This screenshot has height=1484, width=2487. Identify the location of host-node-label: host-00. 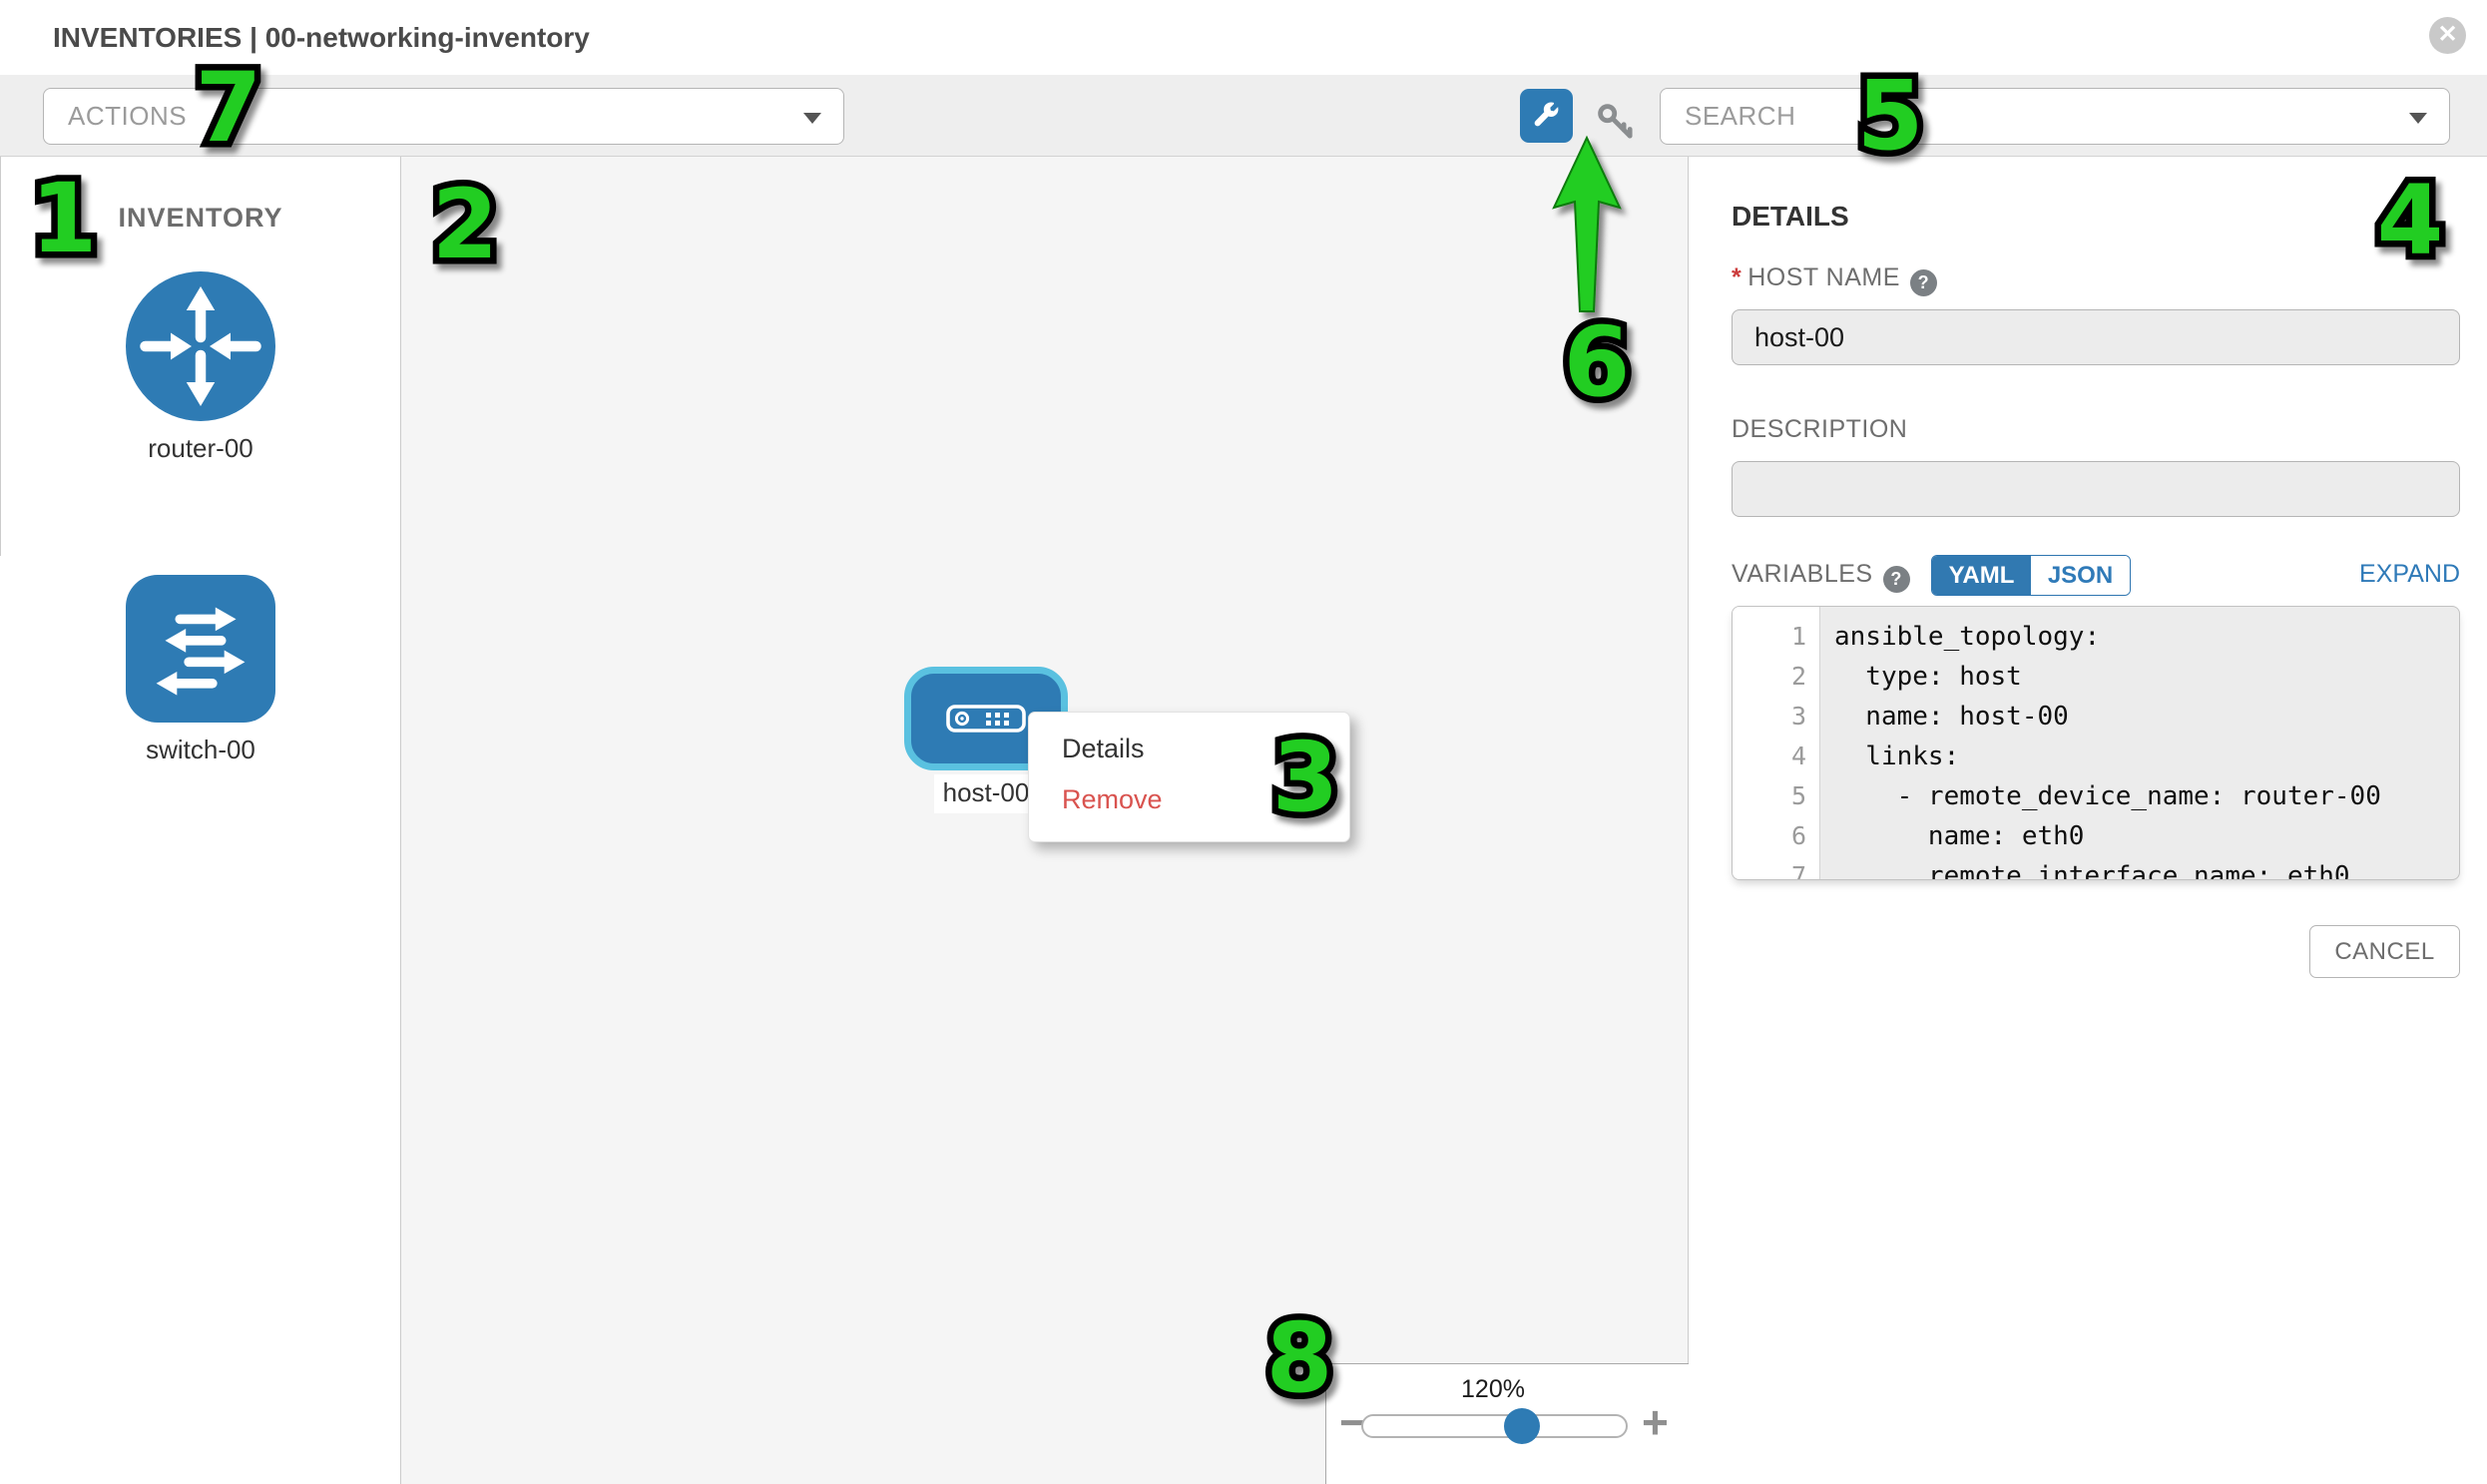
(986, 793).